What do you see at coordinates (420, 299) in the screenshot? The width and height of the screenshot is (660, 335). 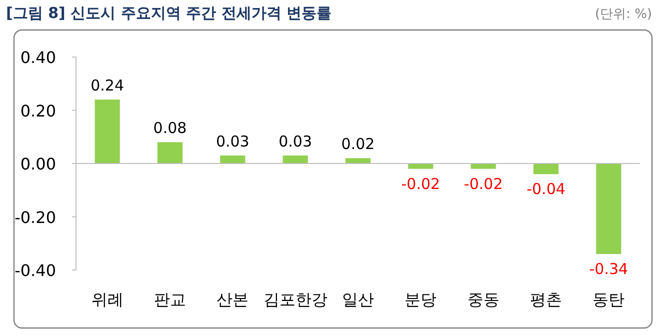 I see `x-tick-label: 분당` at bounding box center [420, 299].